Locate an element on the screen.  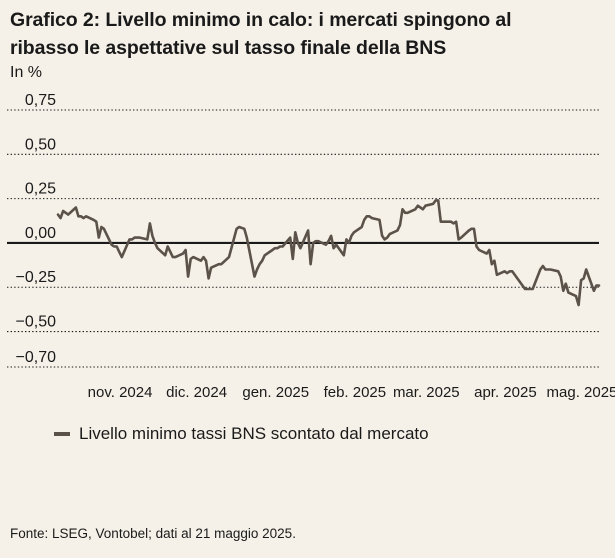
x-tick-label-3: feb. 2025 is located at coordinates (355, 392).